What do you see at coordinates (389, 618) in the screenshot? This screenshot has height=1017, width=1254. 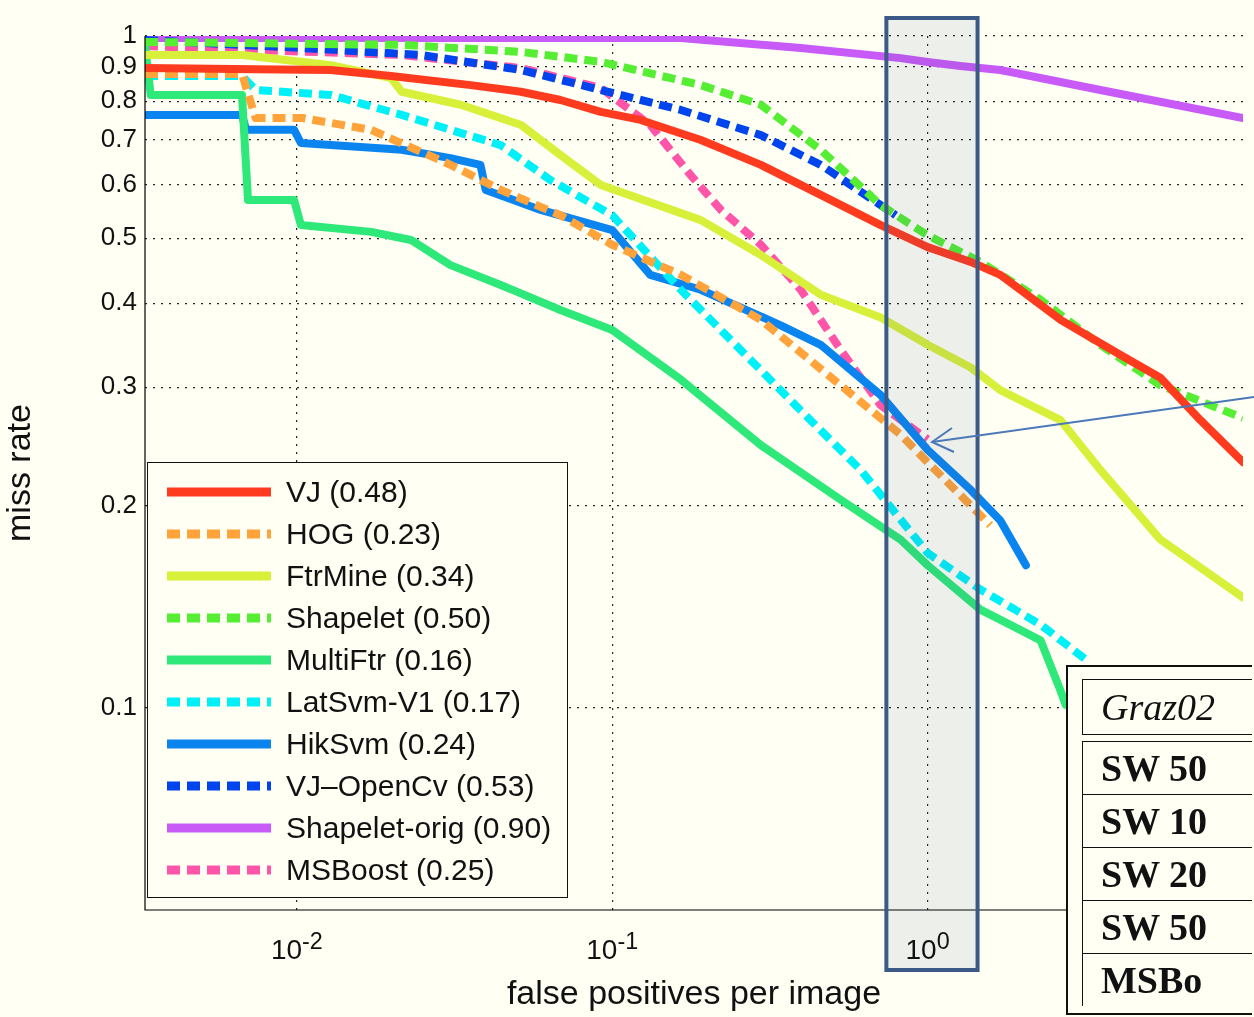 I see `legend-label: Shapelet (0.50)` at bounding box center [389, 618].